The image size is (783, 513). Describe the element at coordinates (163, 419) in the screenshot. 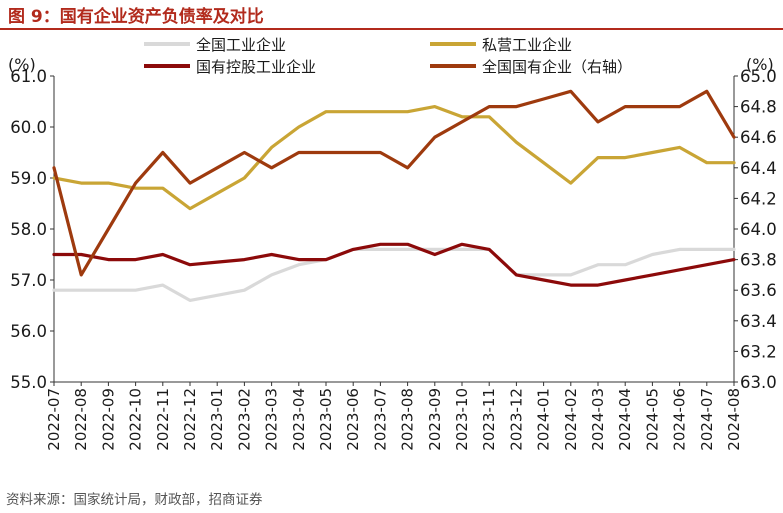

I see `x-tick-label: 2022-11` at that location.